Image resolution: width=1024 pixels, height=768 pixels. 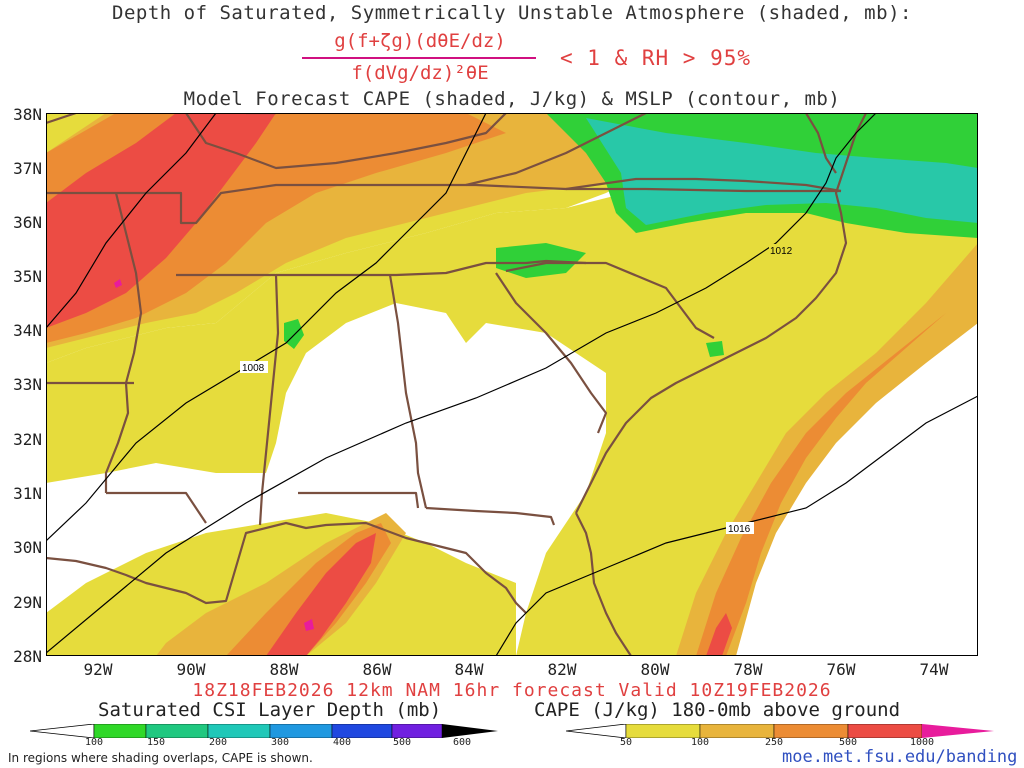 I want to click on cape-500-region-atlantic, so click(x=719, y=634).